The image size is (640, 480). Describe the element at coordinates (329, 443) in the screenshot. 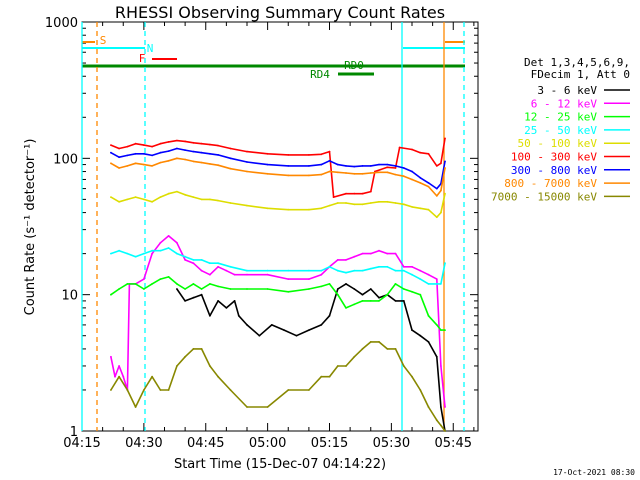

I see `x-tick-label: 05:15` at that location.